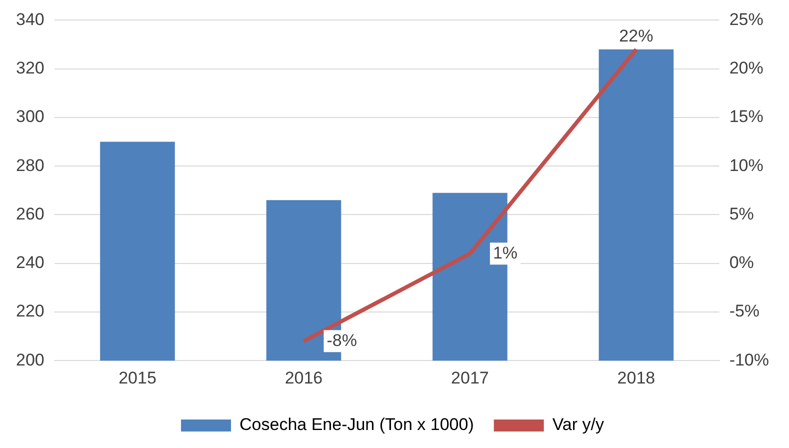 Image resolution: width=789 pixels, height=448 pixels. What do you see at coordinates (578, 424) in the screenshot?
I see `legend-label: Var y/y` at bounding box center [578, 424].